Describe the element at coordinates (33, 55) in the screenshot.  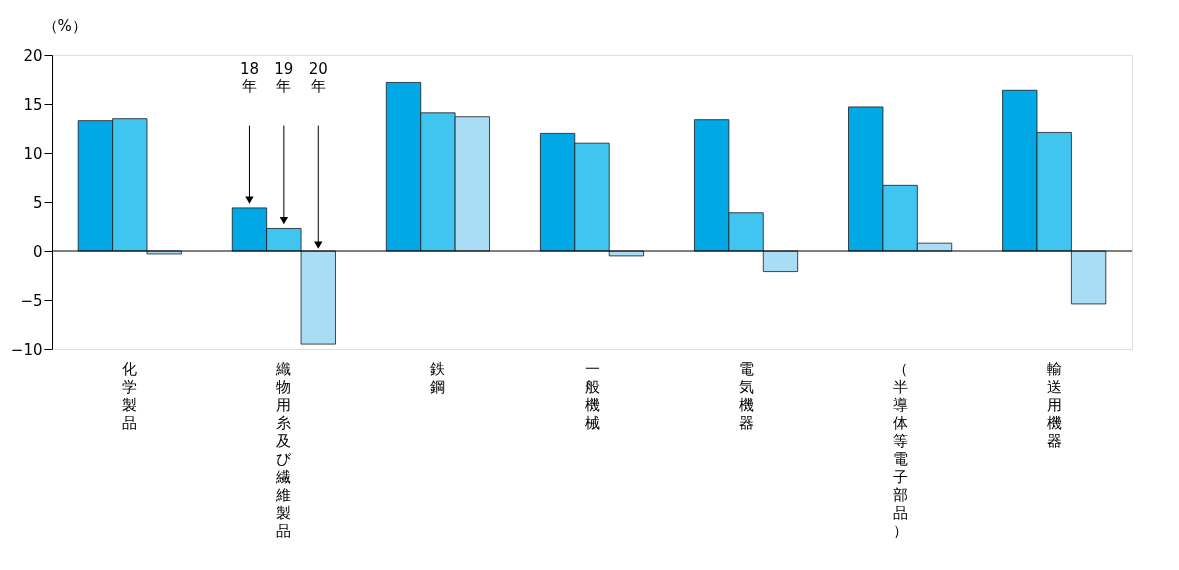
I see `y-tick-label: 20` at that location.